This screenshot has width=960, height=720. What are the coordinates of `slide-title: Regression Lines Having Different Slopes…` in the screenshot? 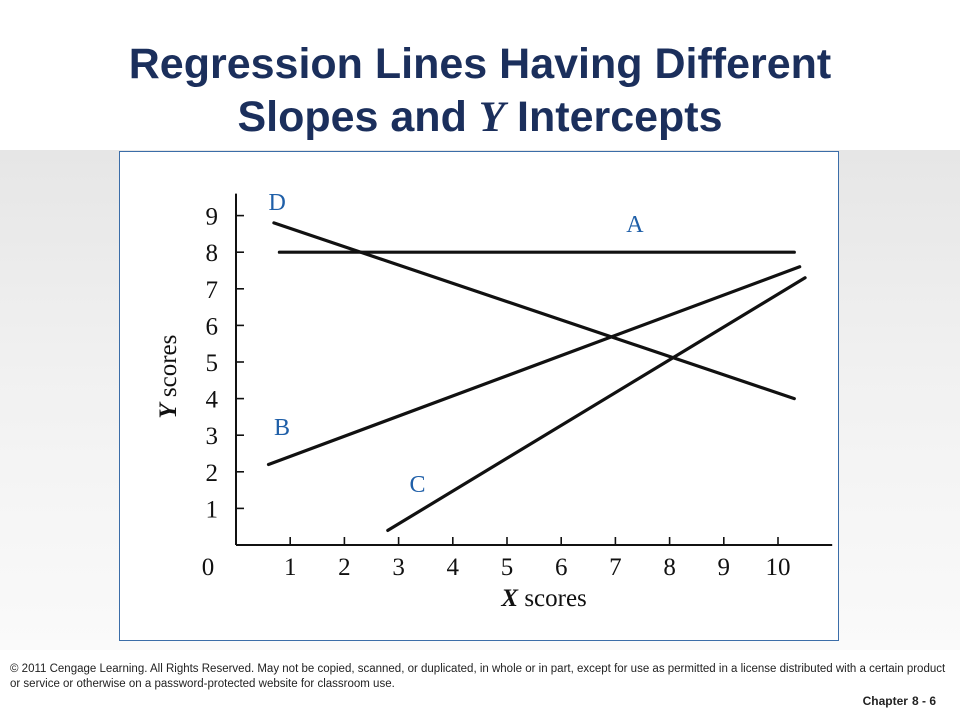 It's located at (480, 91).